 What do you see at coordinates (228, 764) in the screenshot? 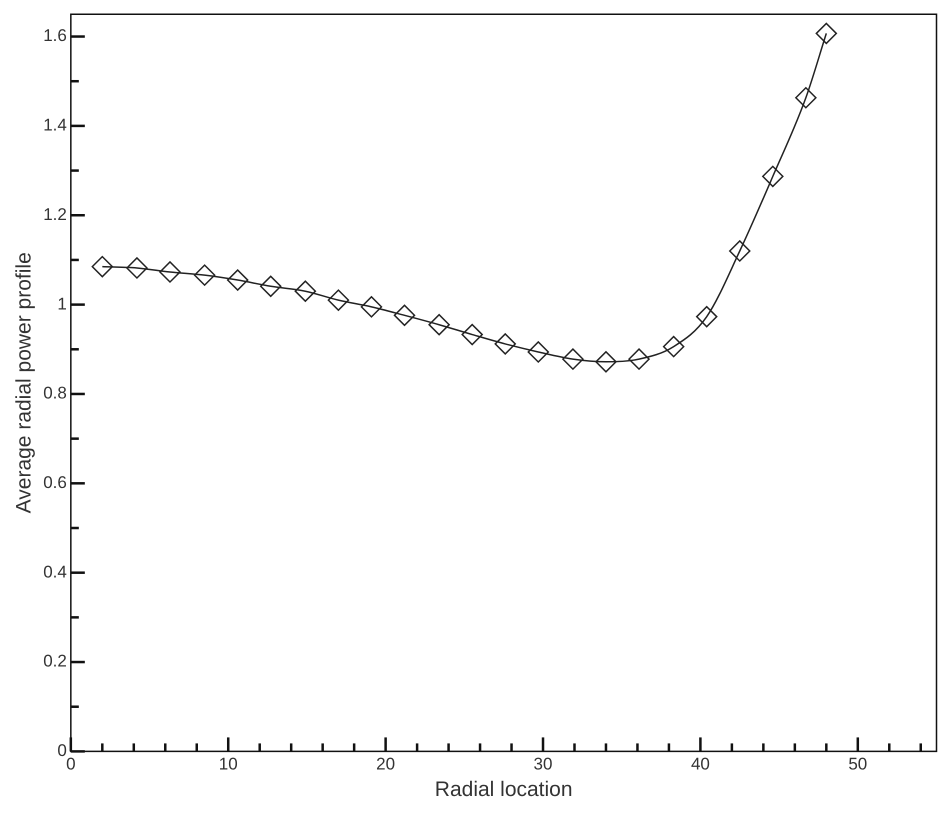
I see `x-tick-label: 10` at bounding box center [228, 764].